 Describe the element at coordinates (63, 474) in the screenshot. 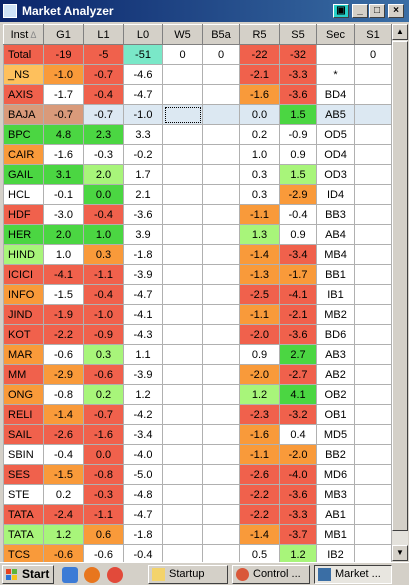

I see `cell-g1: -1.5` at that location.